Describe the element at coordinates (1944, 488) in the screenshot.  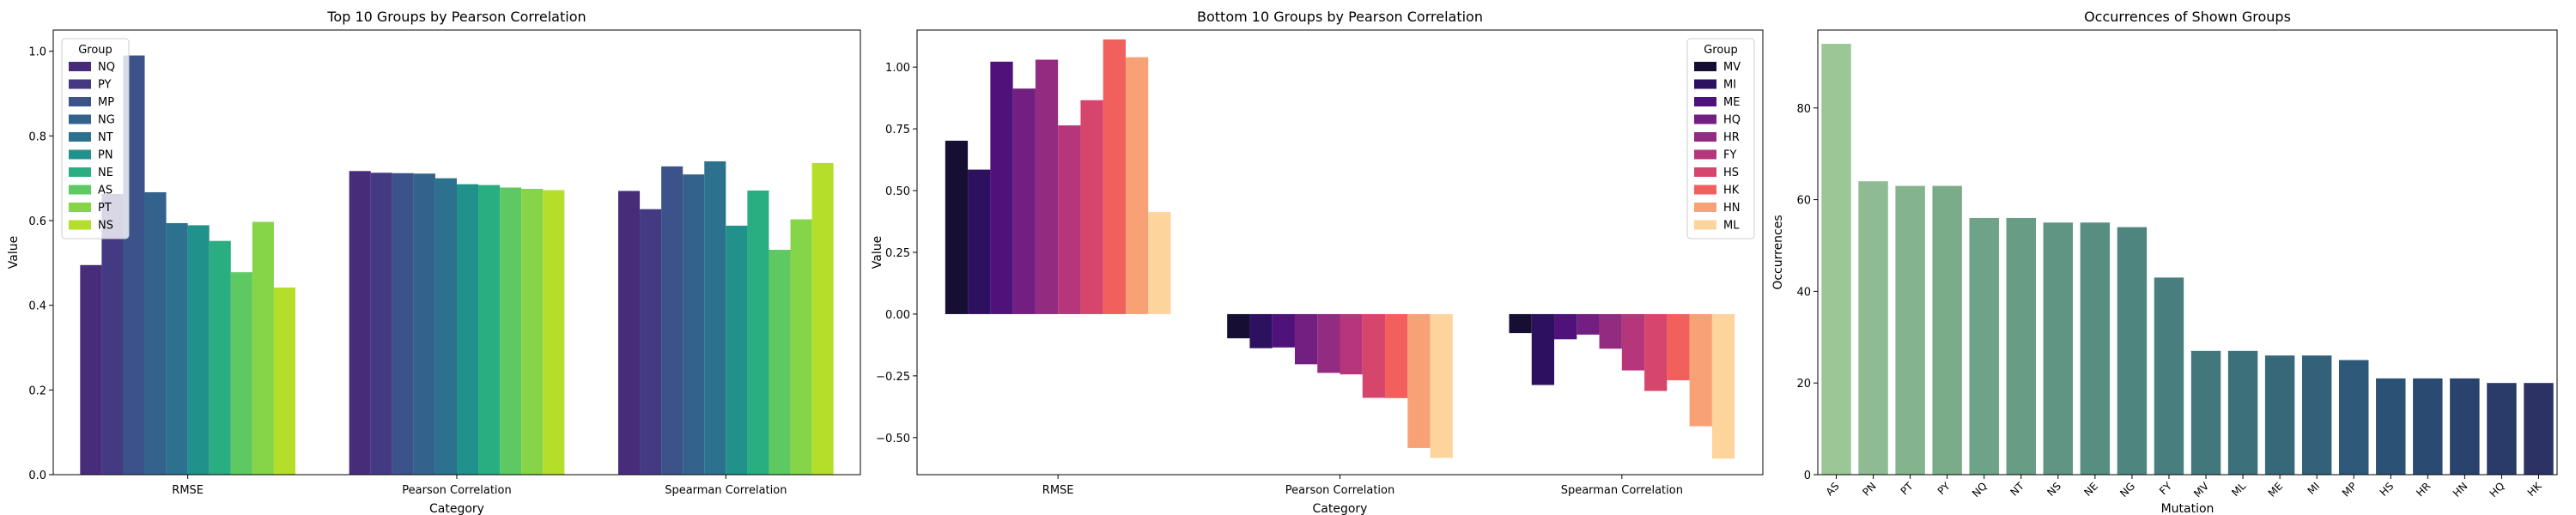
I see `x-tick-label: PY` at that location.